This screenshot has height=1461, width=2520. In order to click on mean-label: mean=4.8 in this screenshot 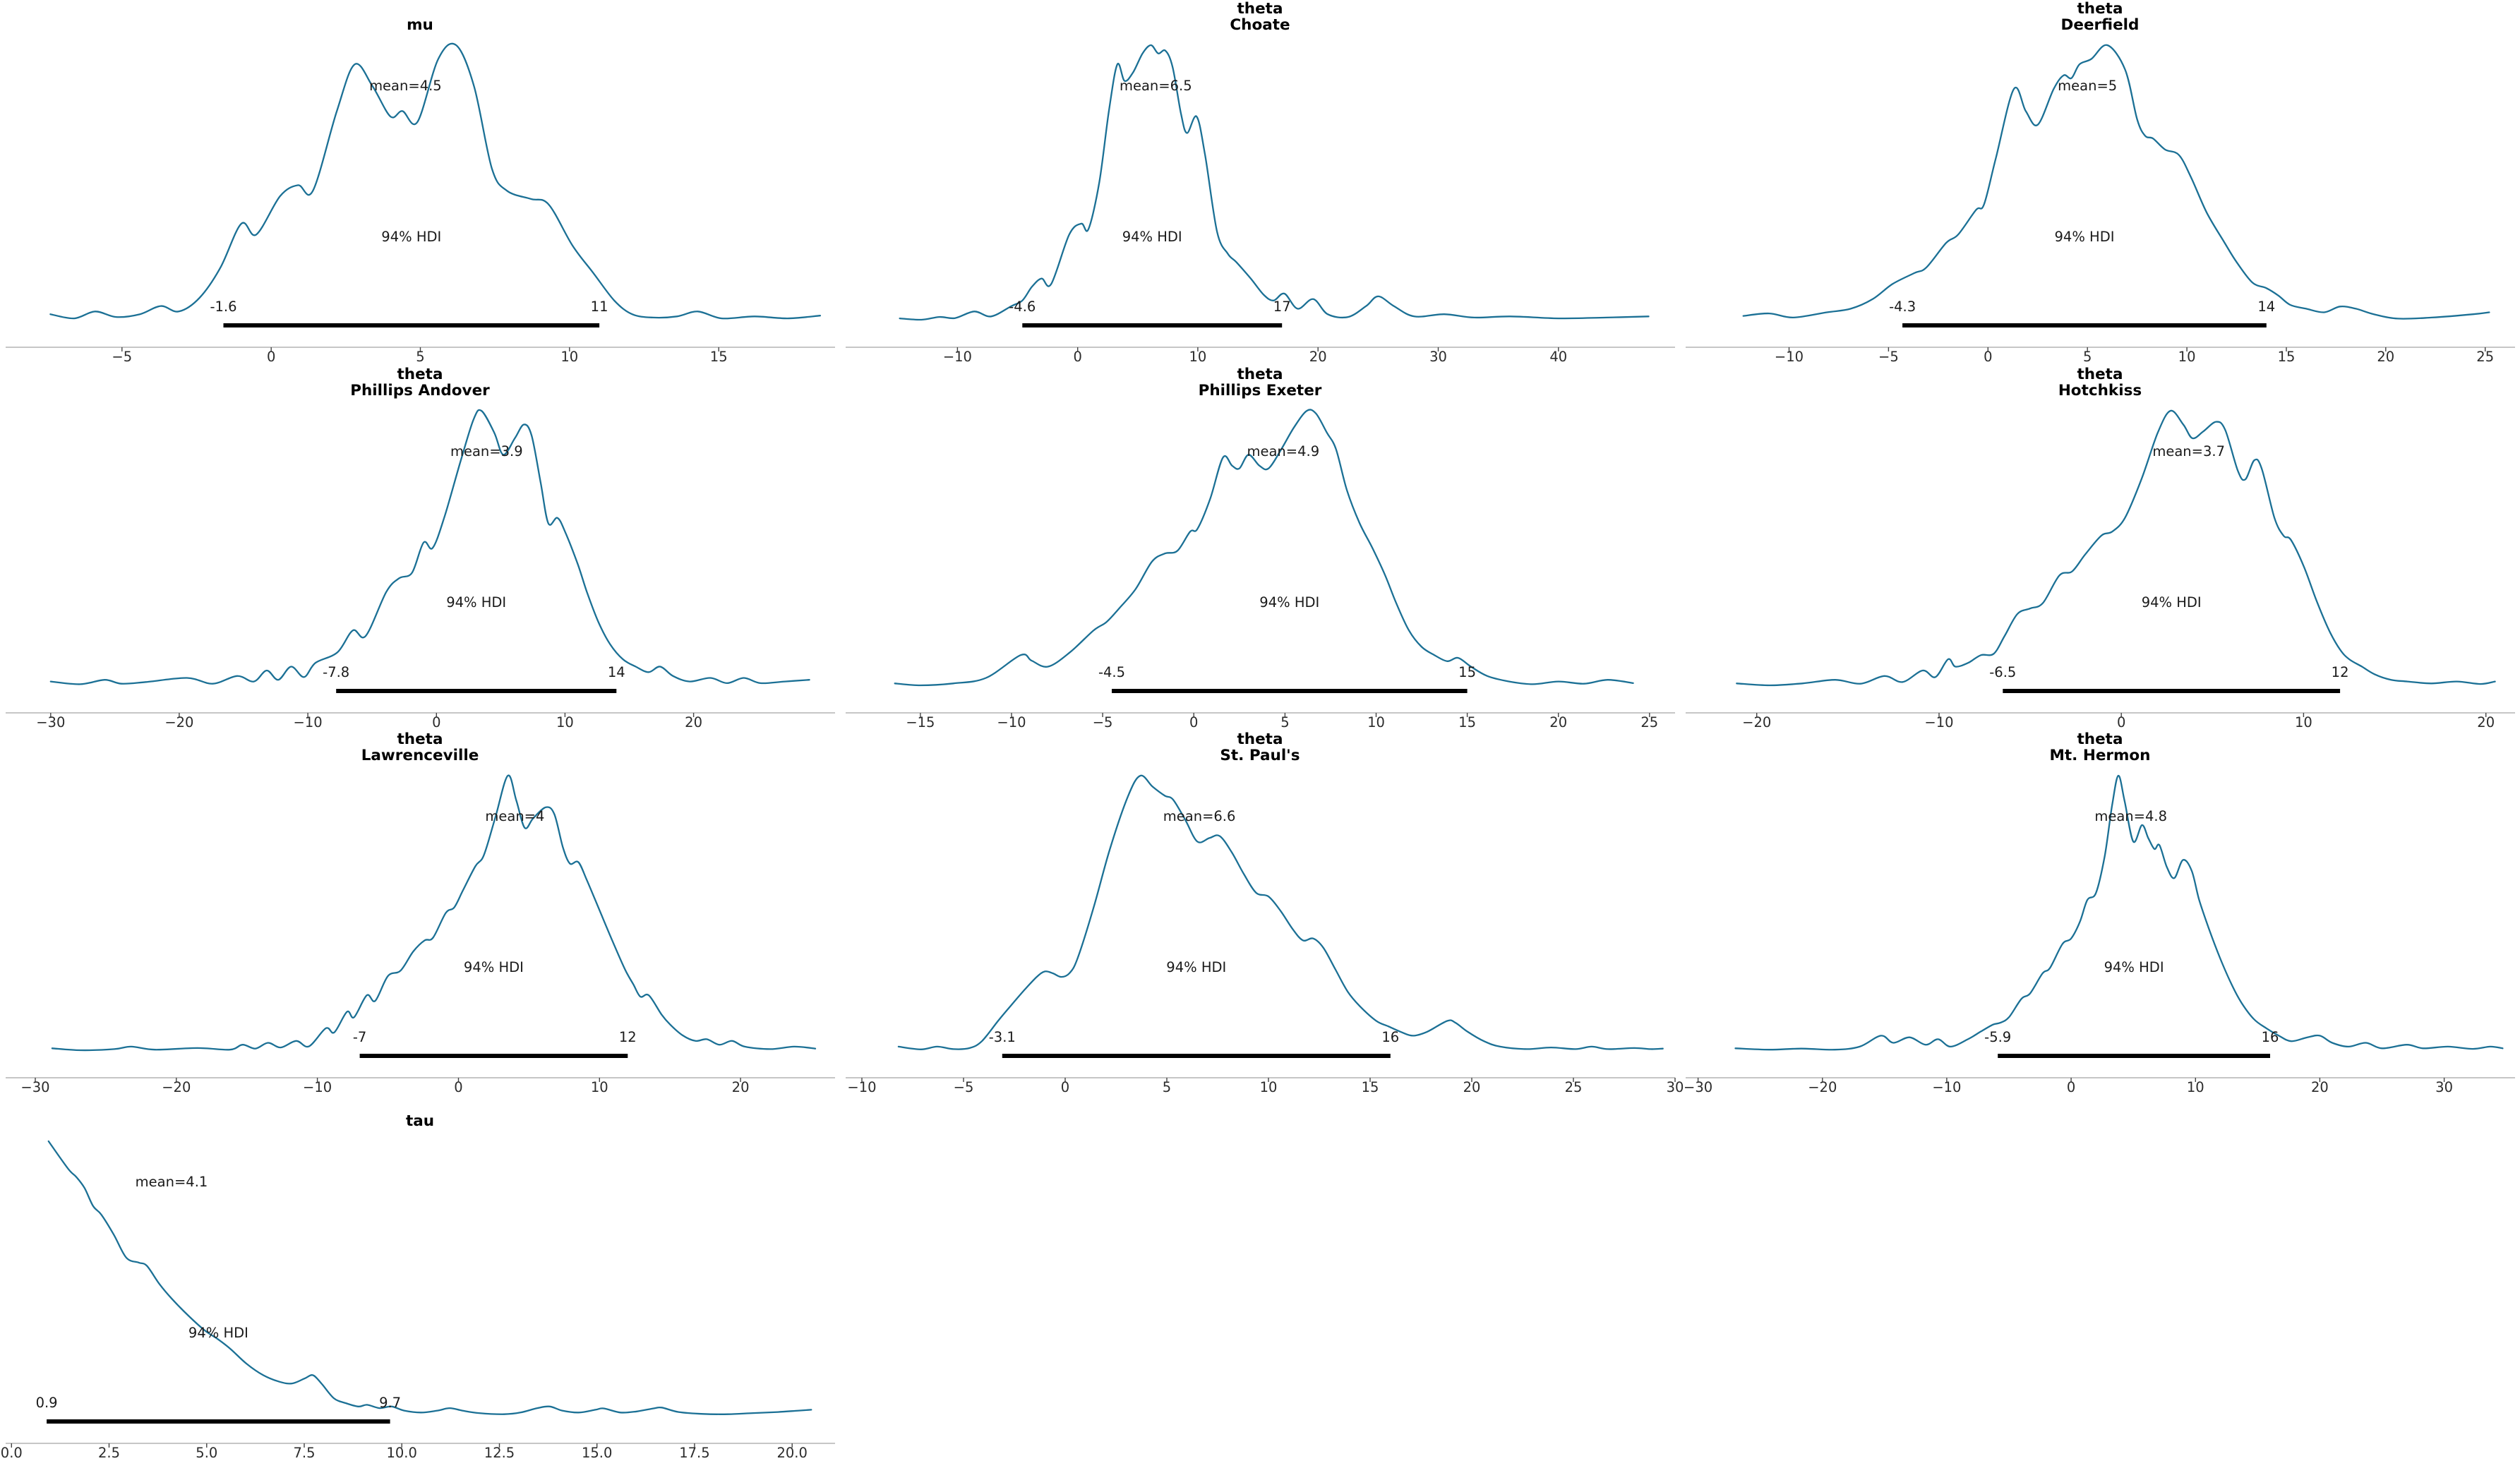, I will do `click(2131, 816)`.